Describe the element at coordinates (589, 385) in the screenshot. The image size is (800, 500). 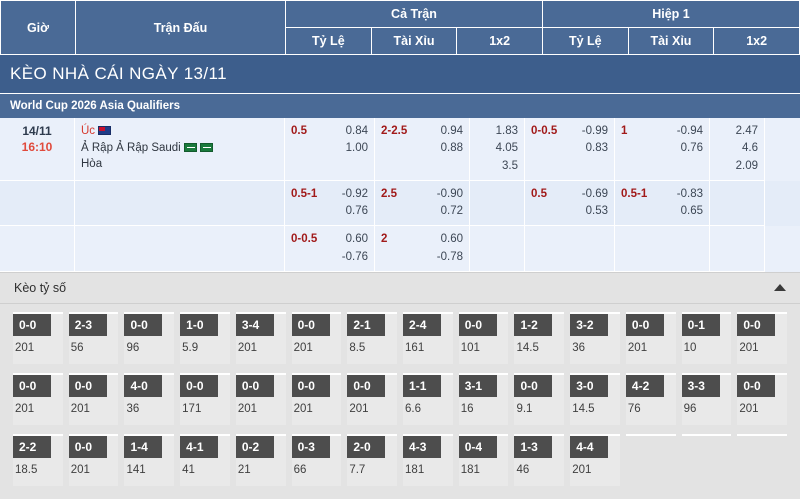
I see `score-badge: 3-0` at that location.